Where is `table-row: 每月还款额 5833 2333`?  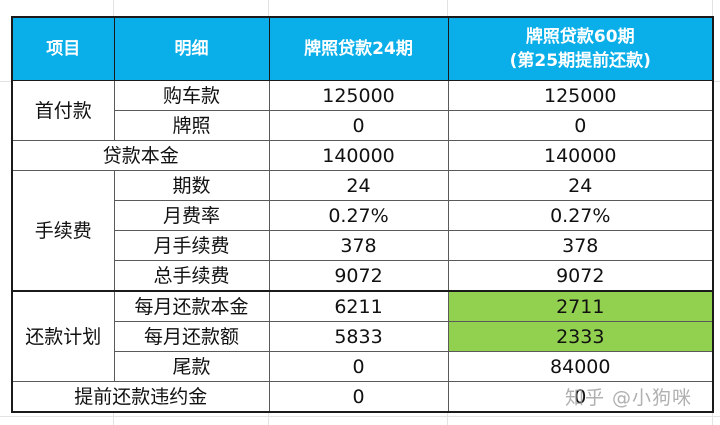
table-row: 每月还款额 5833 2333 is located at coordinates (363, 336).